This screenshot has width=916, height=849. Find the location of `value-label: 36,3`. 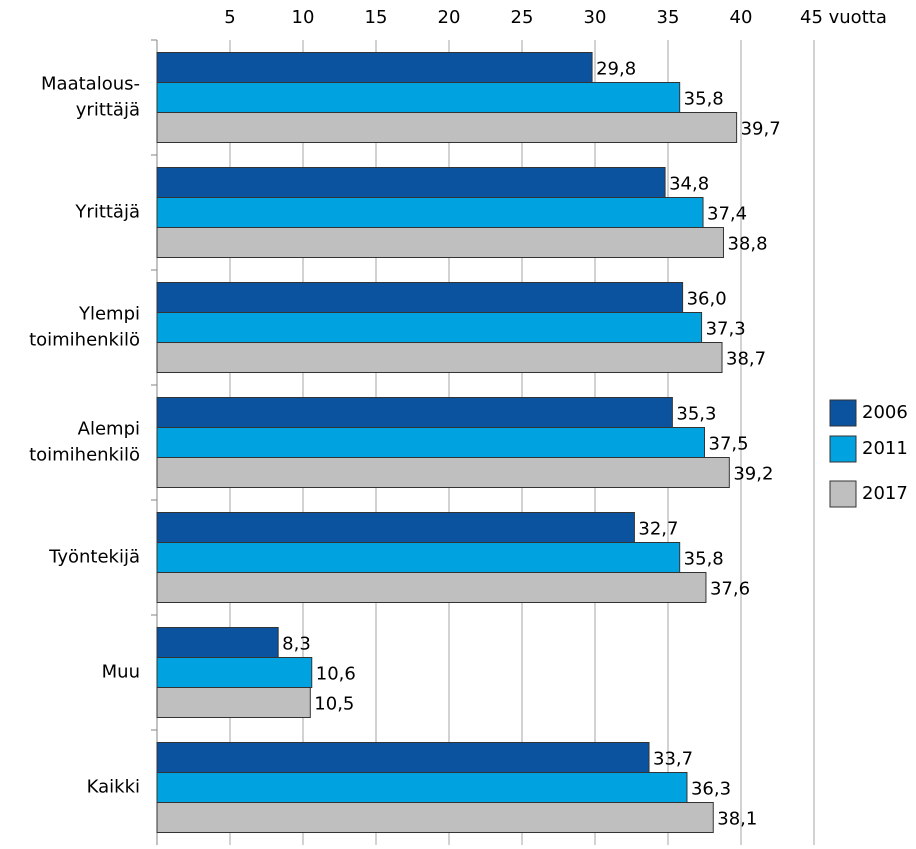

value-label: 36,3 is located at coordinates (711, 789).